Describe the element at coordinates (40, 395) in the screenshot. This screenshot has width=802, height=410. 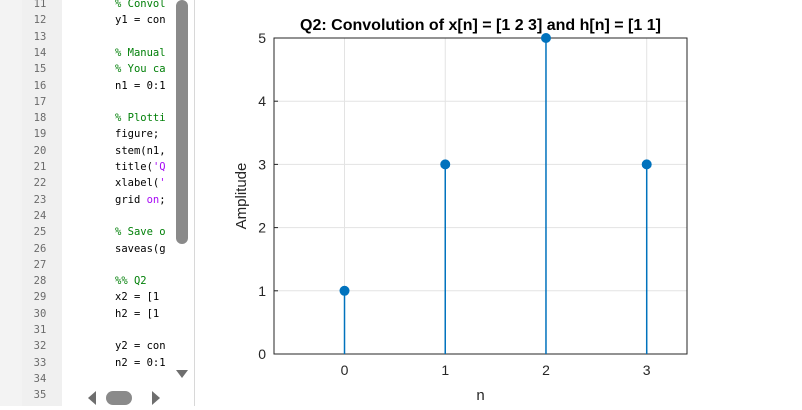
I see `line-number: 35` at that location.